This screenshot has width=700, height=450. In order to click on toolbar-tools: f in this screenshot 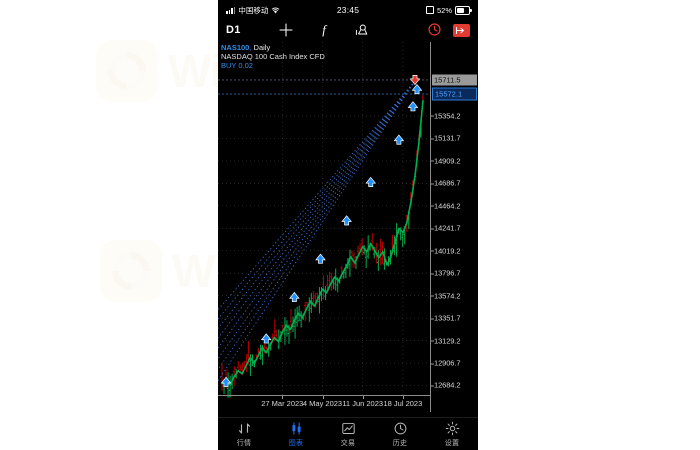, I will do `click(324, 30)`.